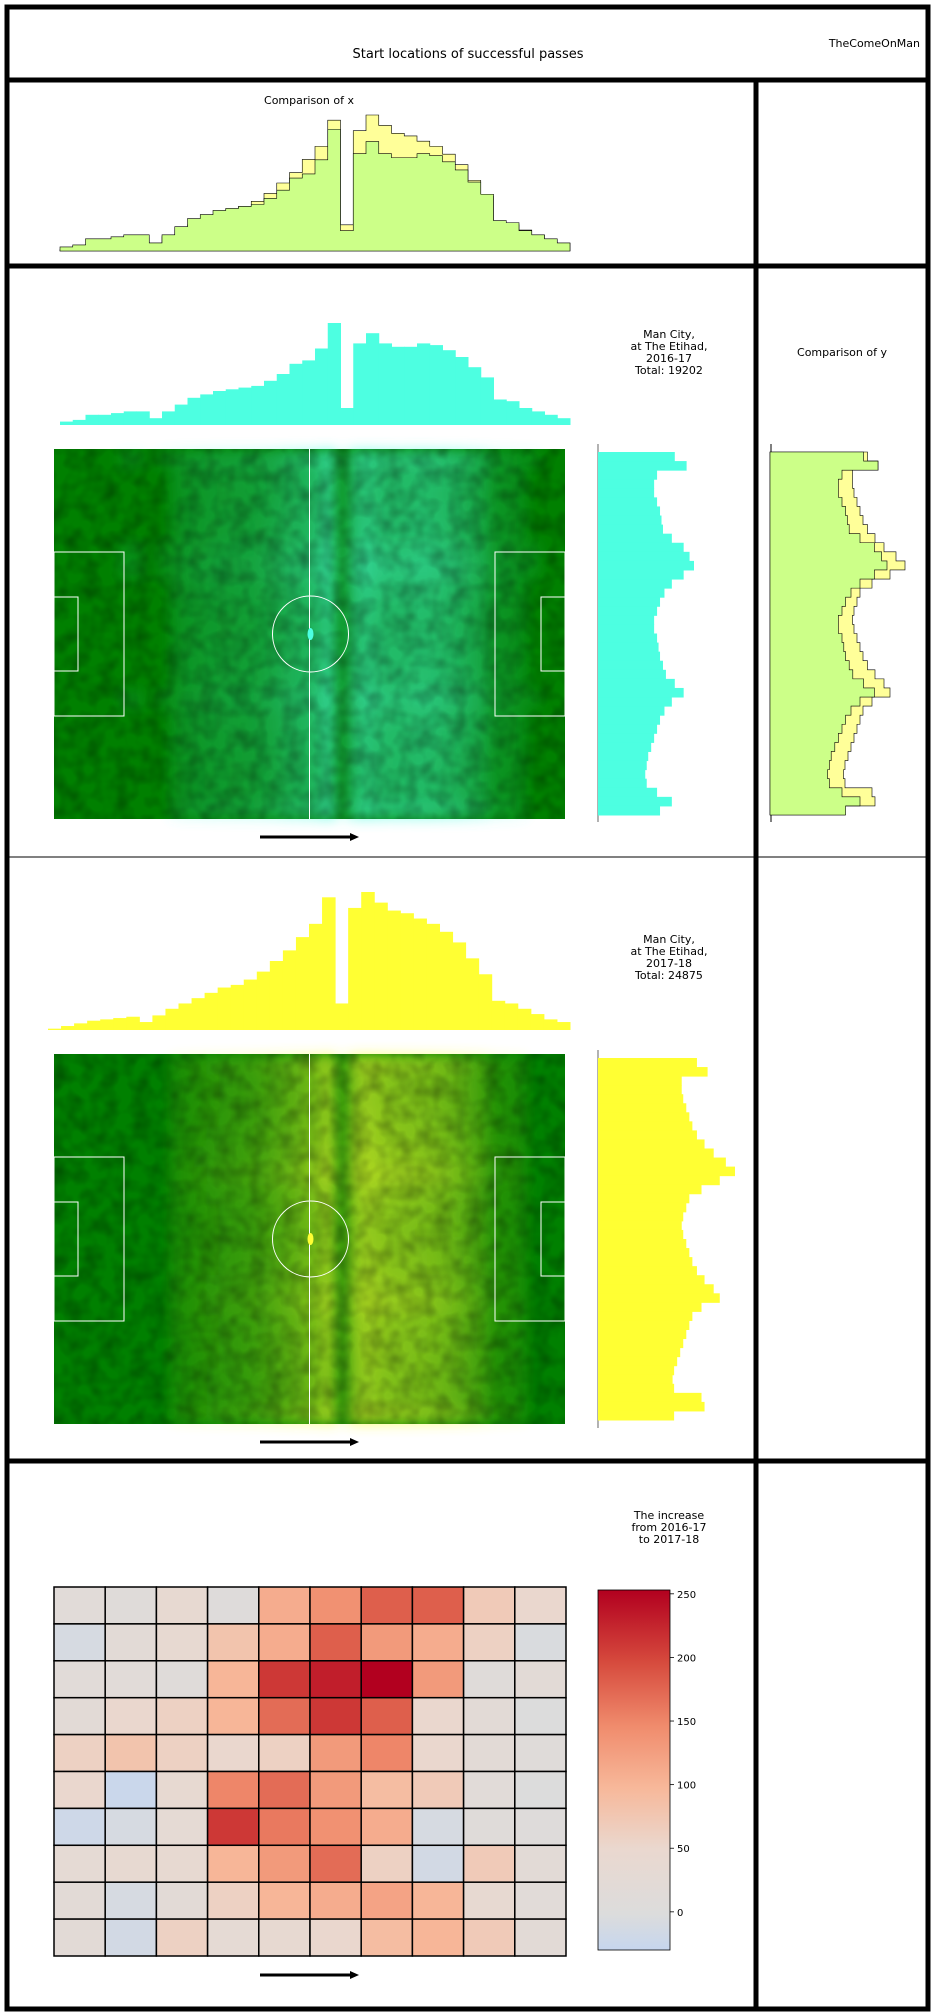 The height and width of the screenshot is (2016, 935). I want to click on comparison-y-title: Comparison of y, so click(842, 352).